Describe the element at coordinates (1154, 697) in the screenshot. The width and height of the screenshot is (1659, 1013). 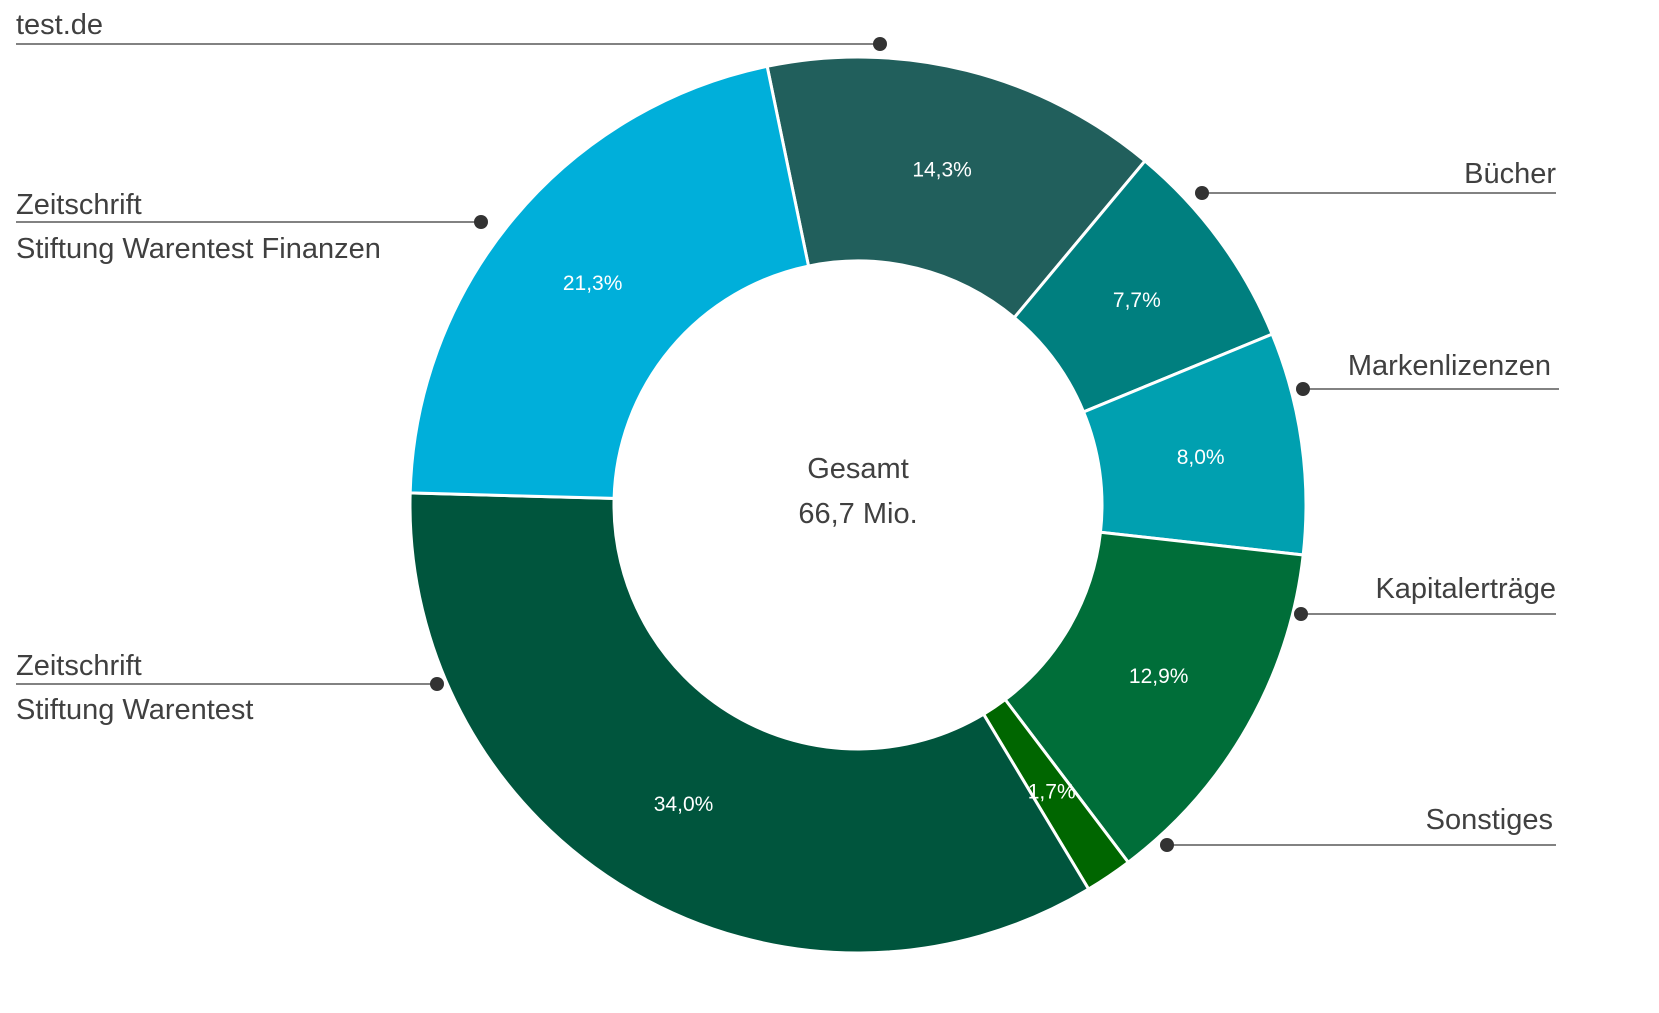
I see `donut-slice-kapitalertraege` at that location.